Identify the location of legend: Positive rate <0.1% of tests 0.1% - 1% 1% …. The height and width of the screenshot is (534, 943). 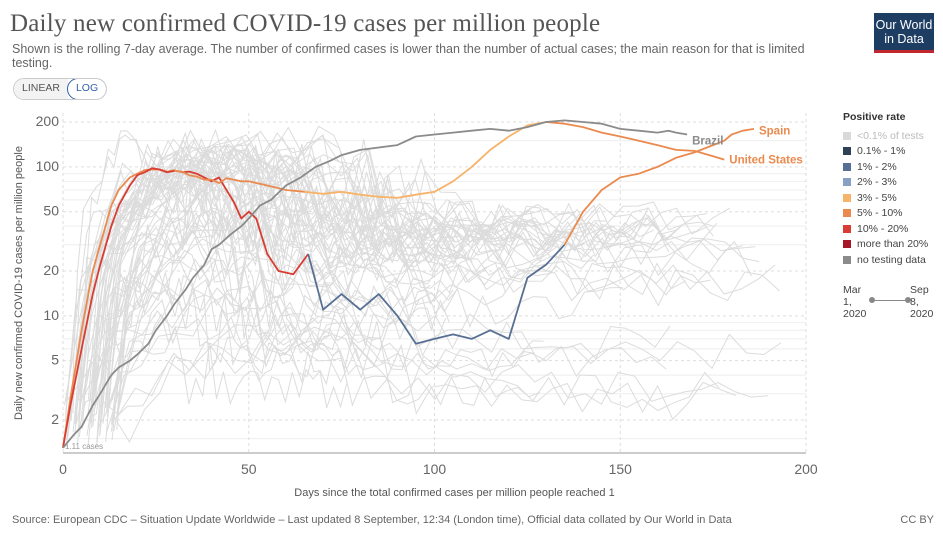
(891, 189).